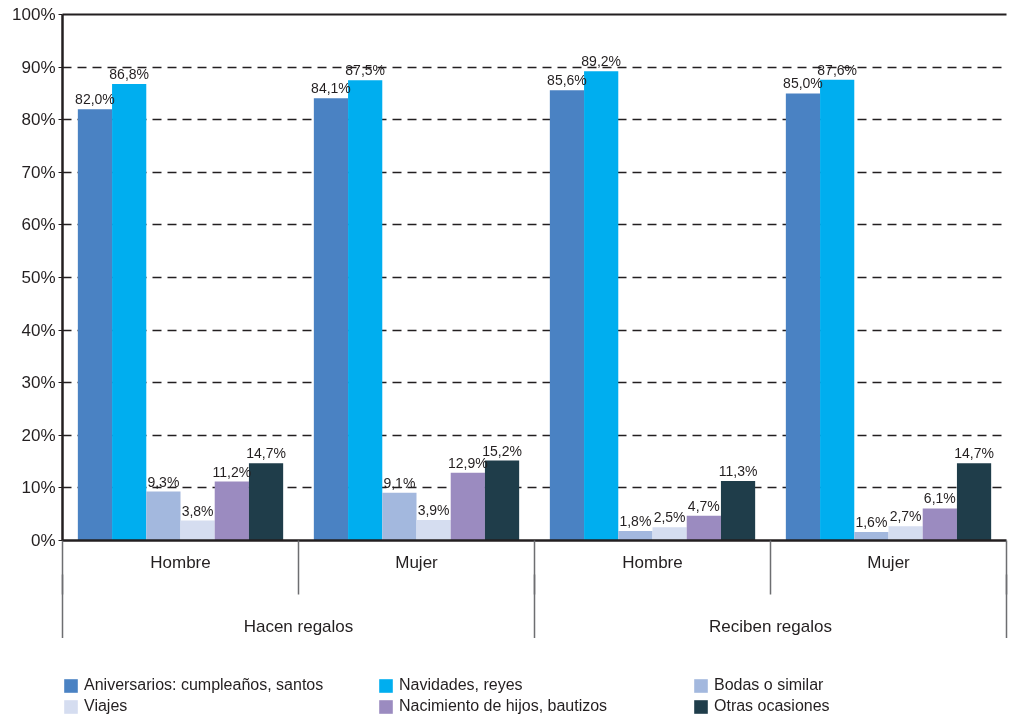 The image size is (1017, 717). I want to click on data-label: 1,8%, so click(635, 521).